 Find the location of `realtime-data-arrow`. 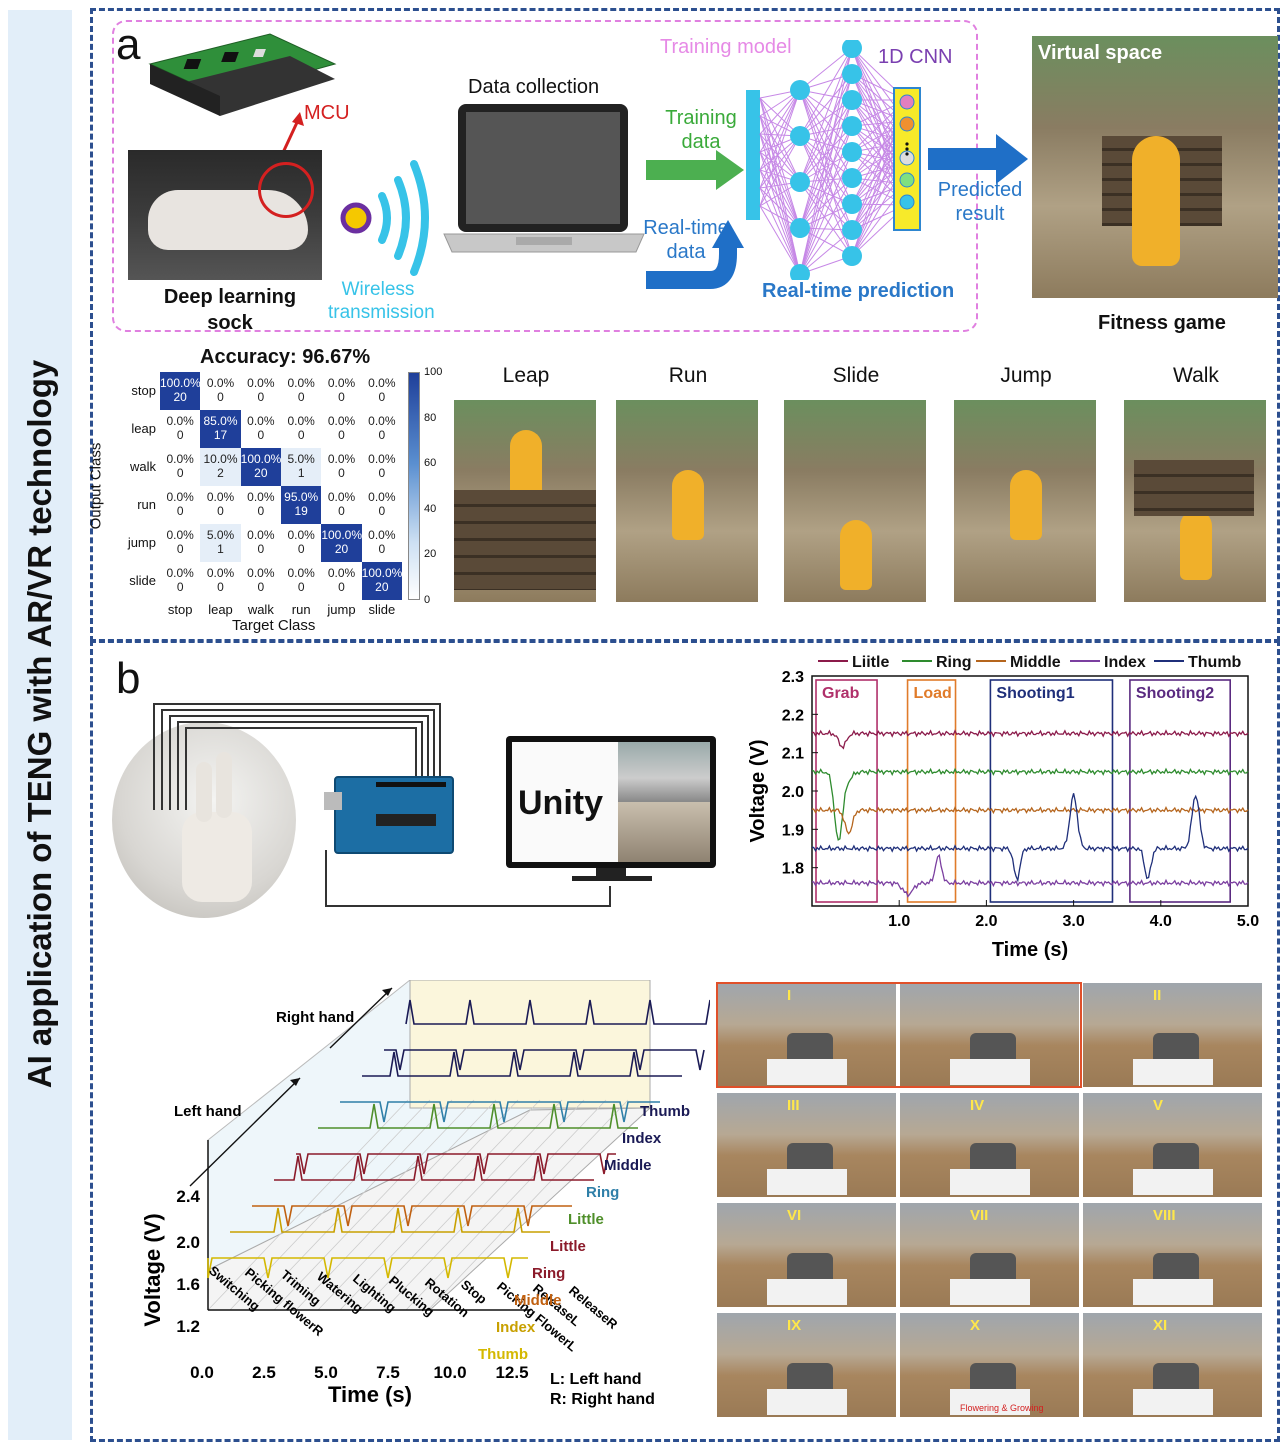

realtime-data-arrow is located at coordinates (695, 254).